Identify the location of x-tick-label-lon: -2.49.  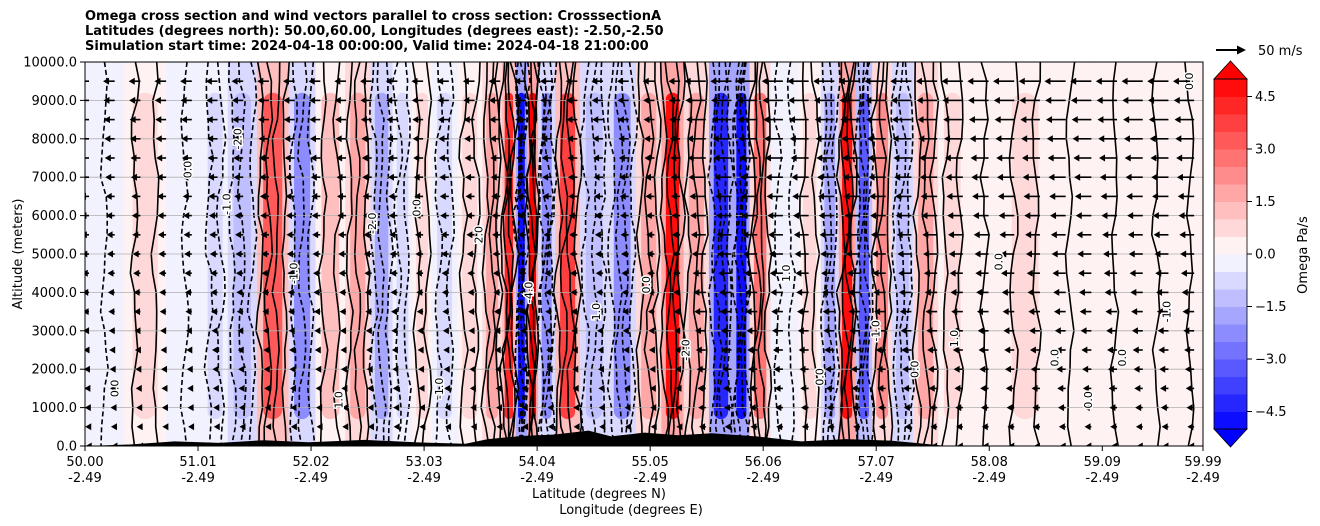
(1203, 478).